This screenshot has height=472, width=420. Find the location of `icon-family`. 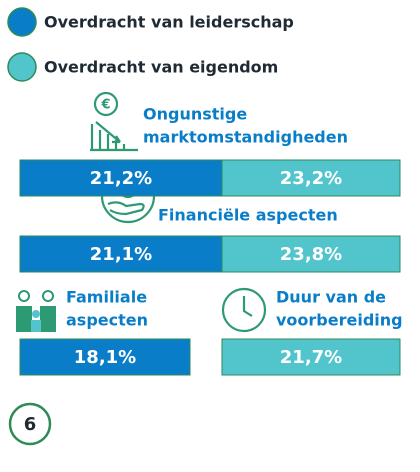

icon-family is located at coordinates (36, 311).